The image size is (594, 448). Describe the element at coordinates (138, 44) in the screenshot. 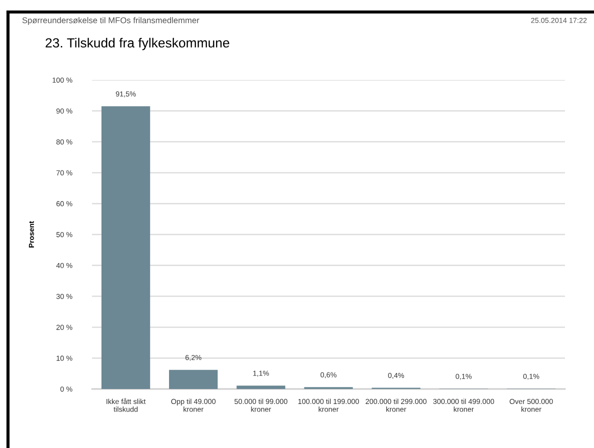

I see `chart-title: 23. Tilskudd fra fylkeskommune` at that location.